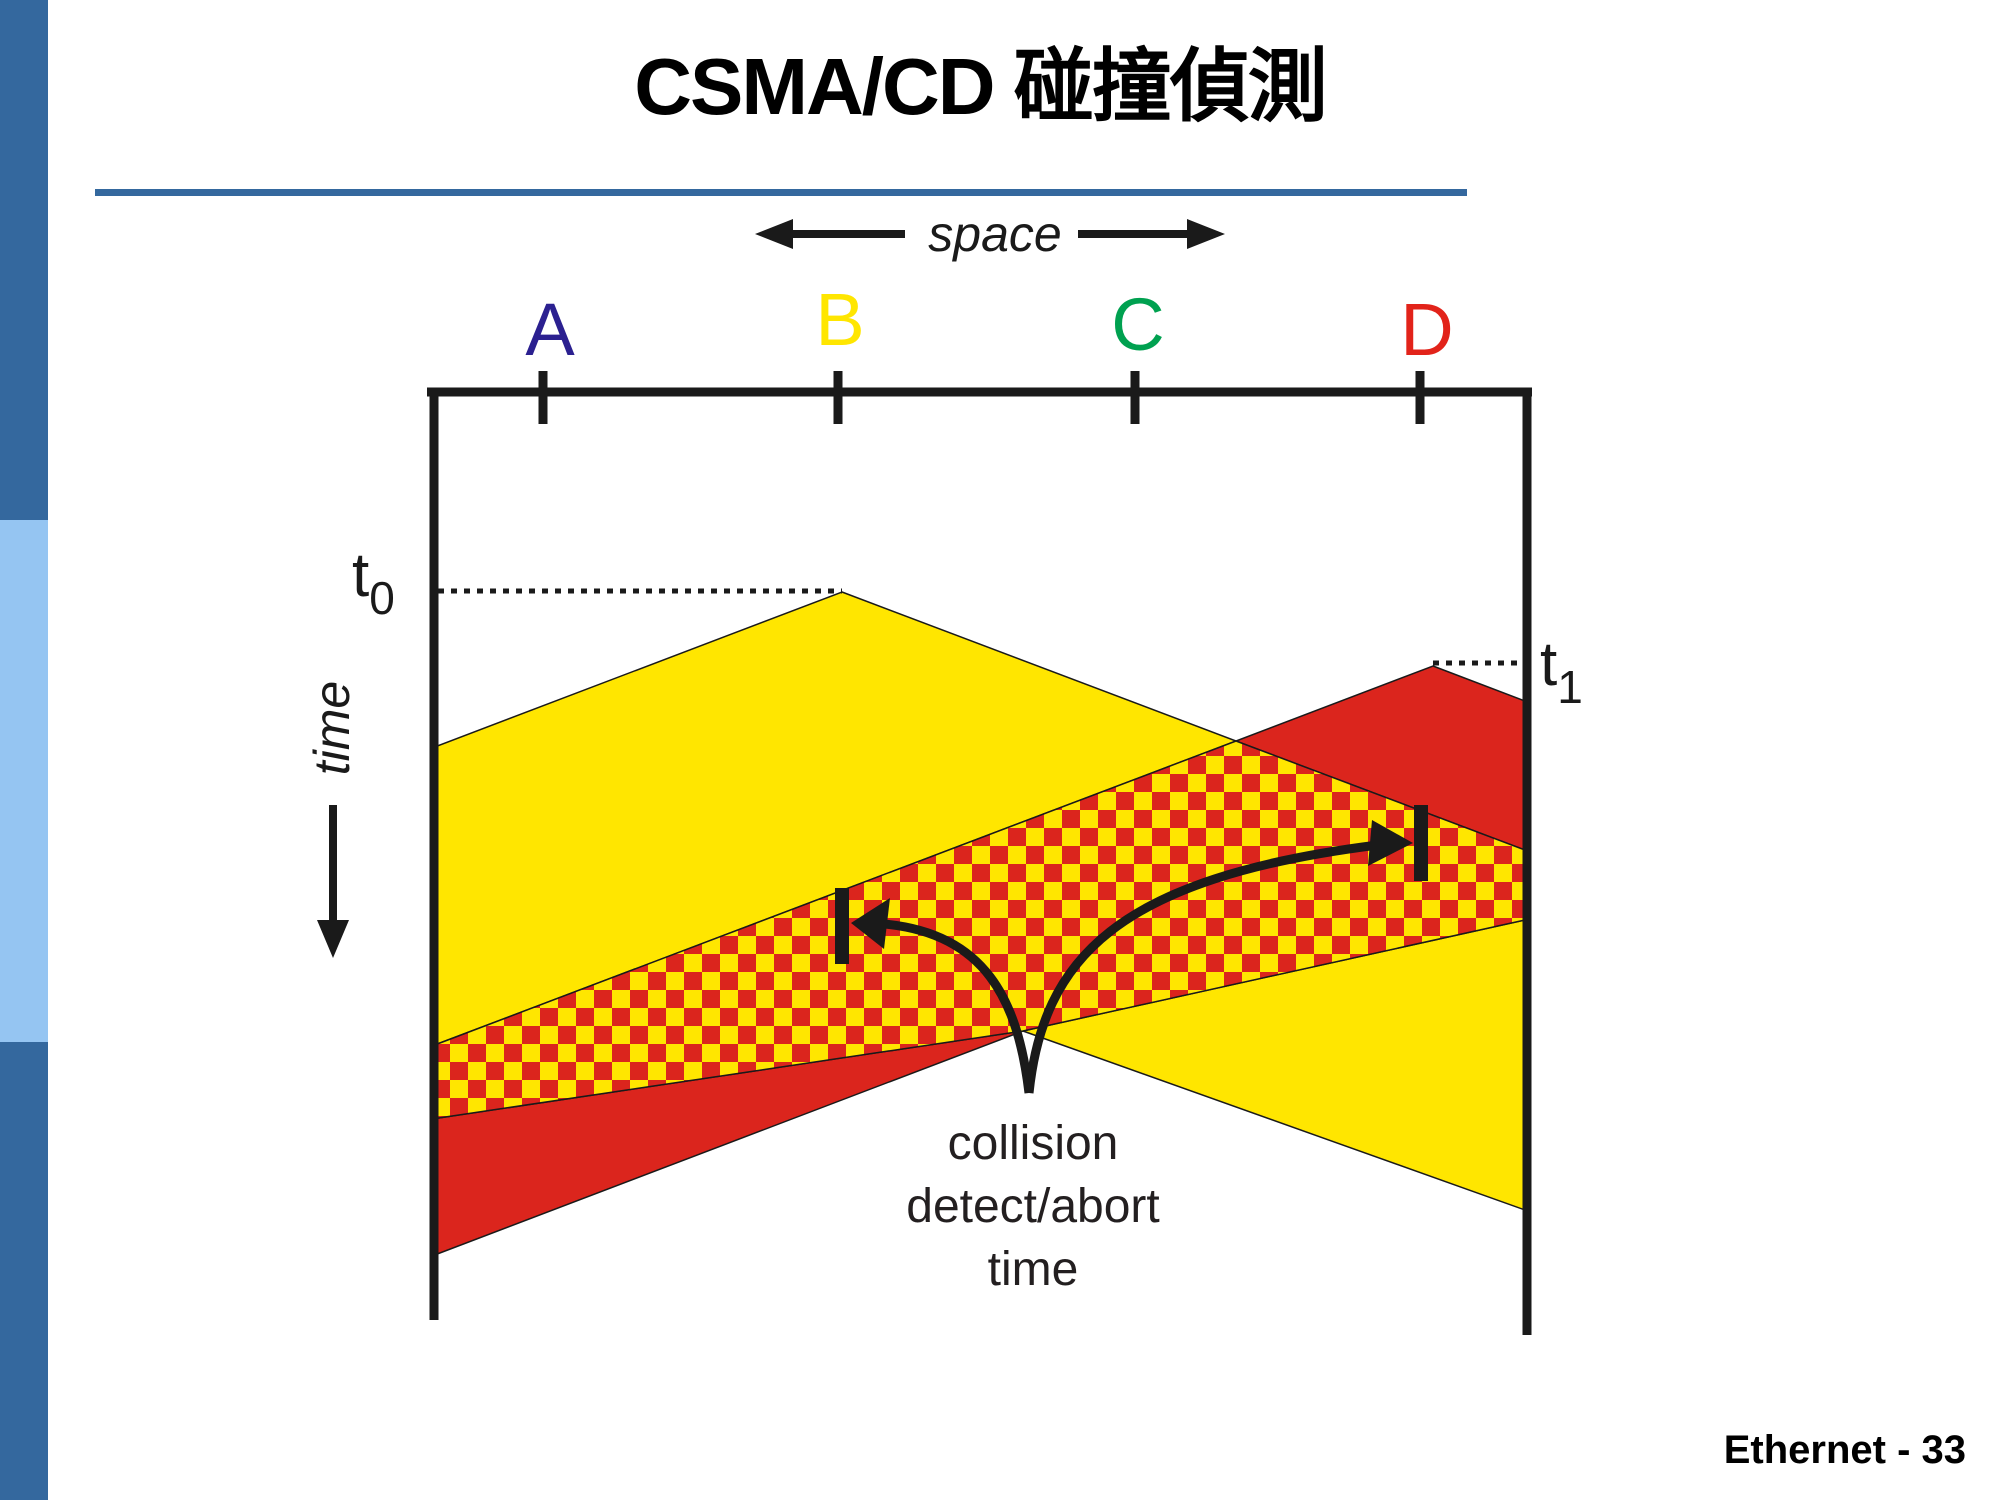 Image resolution: width=2000 pixels, height=1500 pixels. I want to click on t1-label: t1, so click(1561, 673).